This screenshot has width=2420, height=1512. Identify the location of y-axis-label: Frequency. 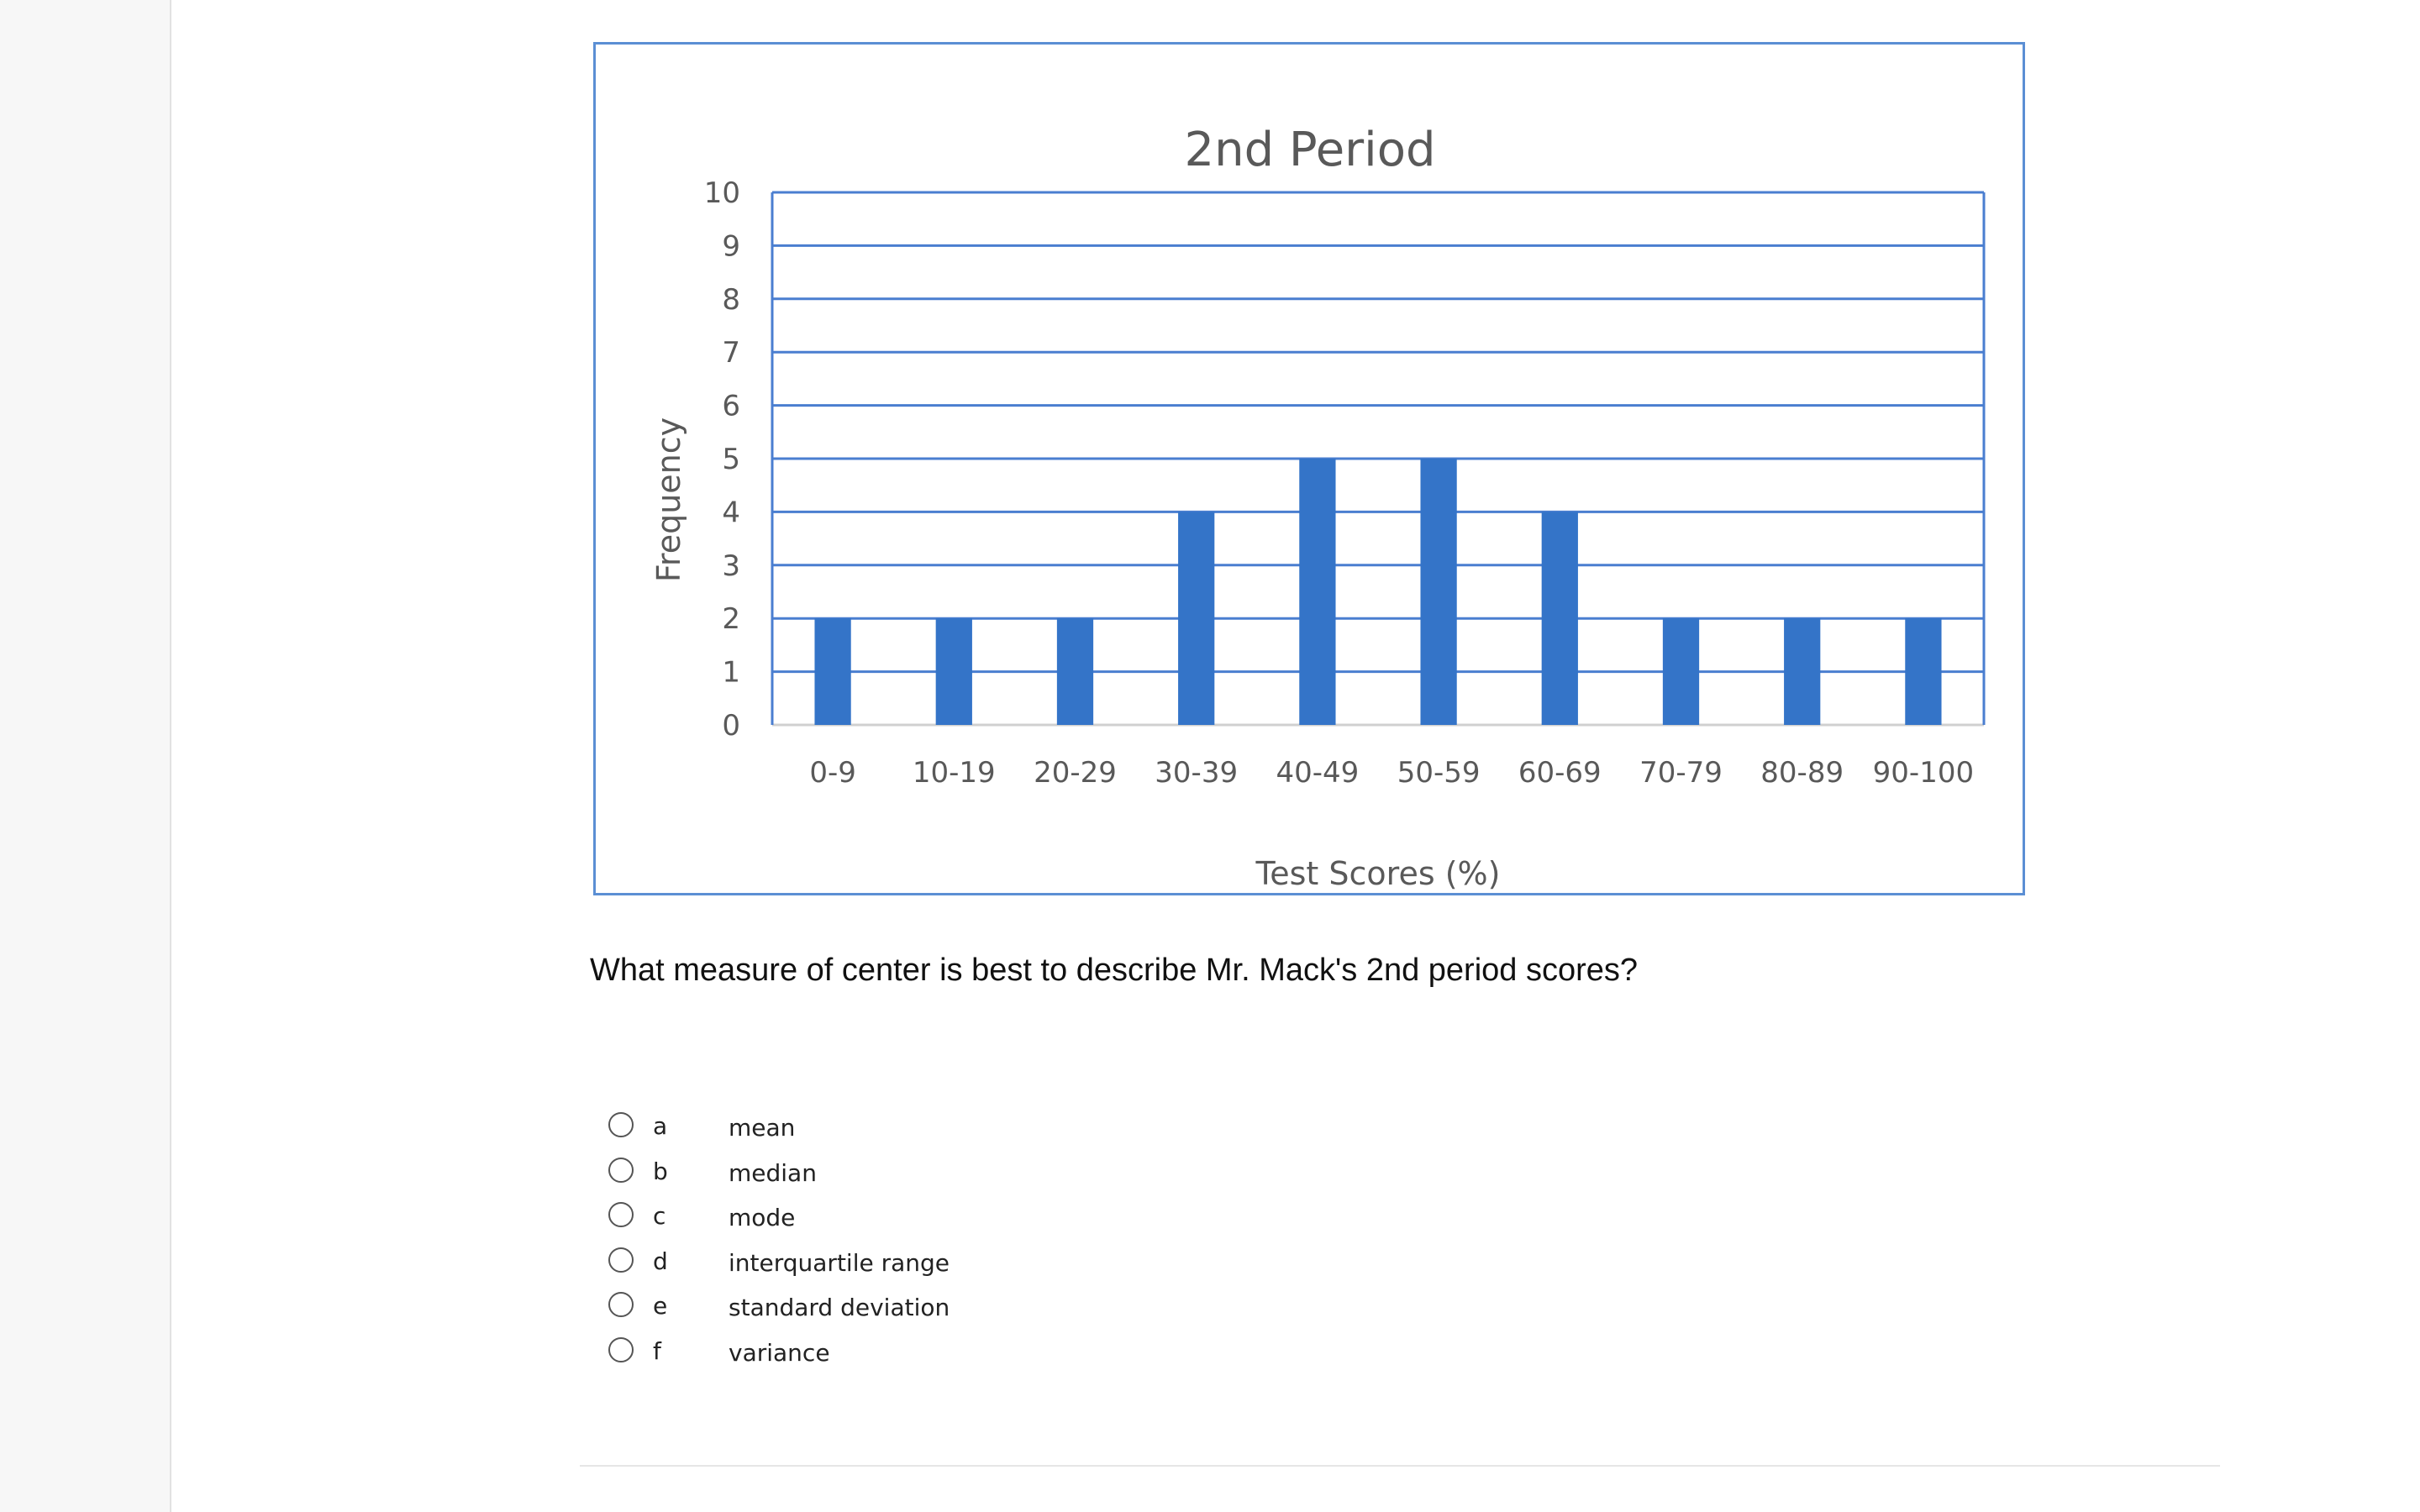
(668, 499).